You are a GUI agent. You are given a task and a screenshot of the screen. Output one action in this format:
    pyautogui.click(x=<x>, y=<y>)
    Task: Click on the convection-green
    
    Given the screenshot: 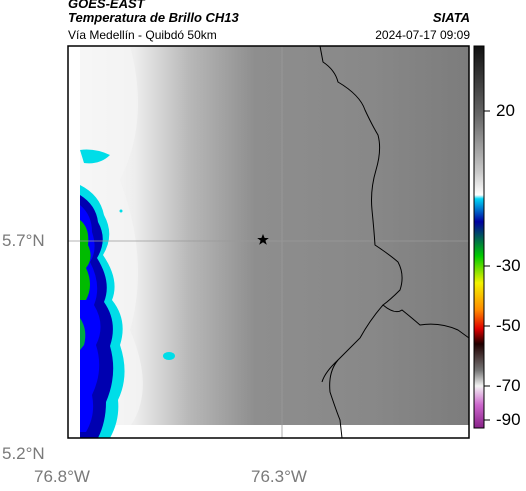 What is the action you would take?
    pyautogui.click(x=85, y=260)
    